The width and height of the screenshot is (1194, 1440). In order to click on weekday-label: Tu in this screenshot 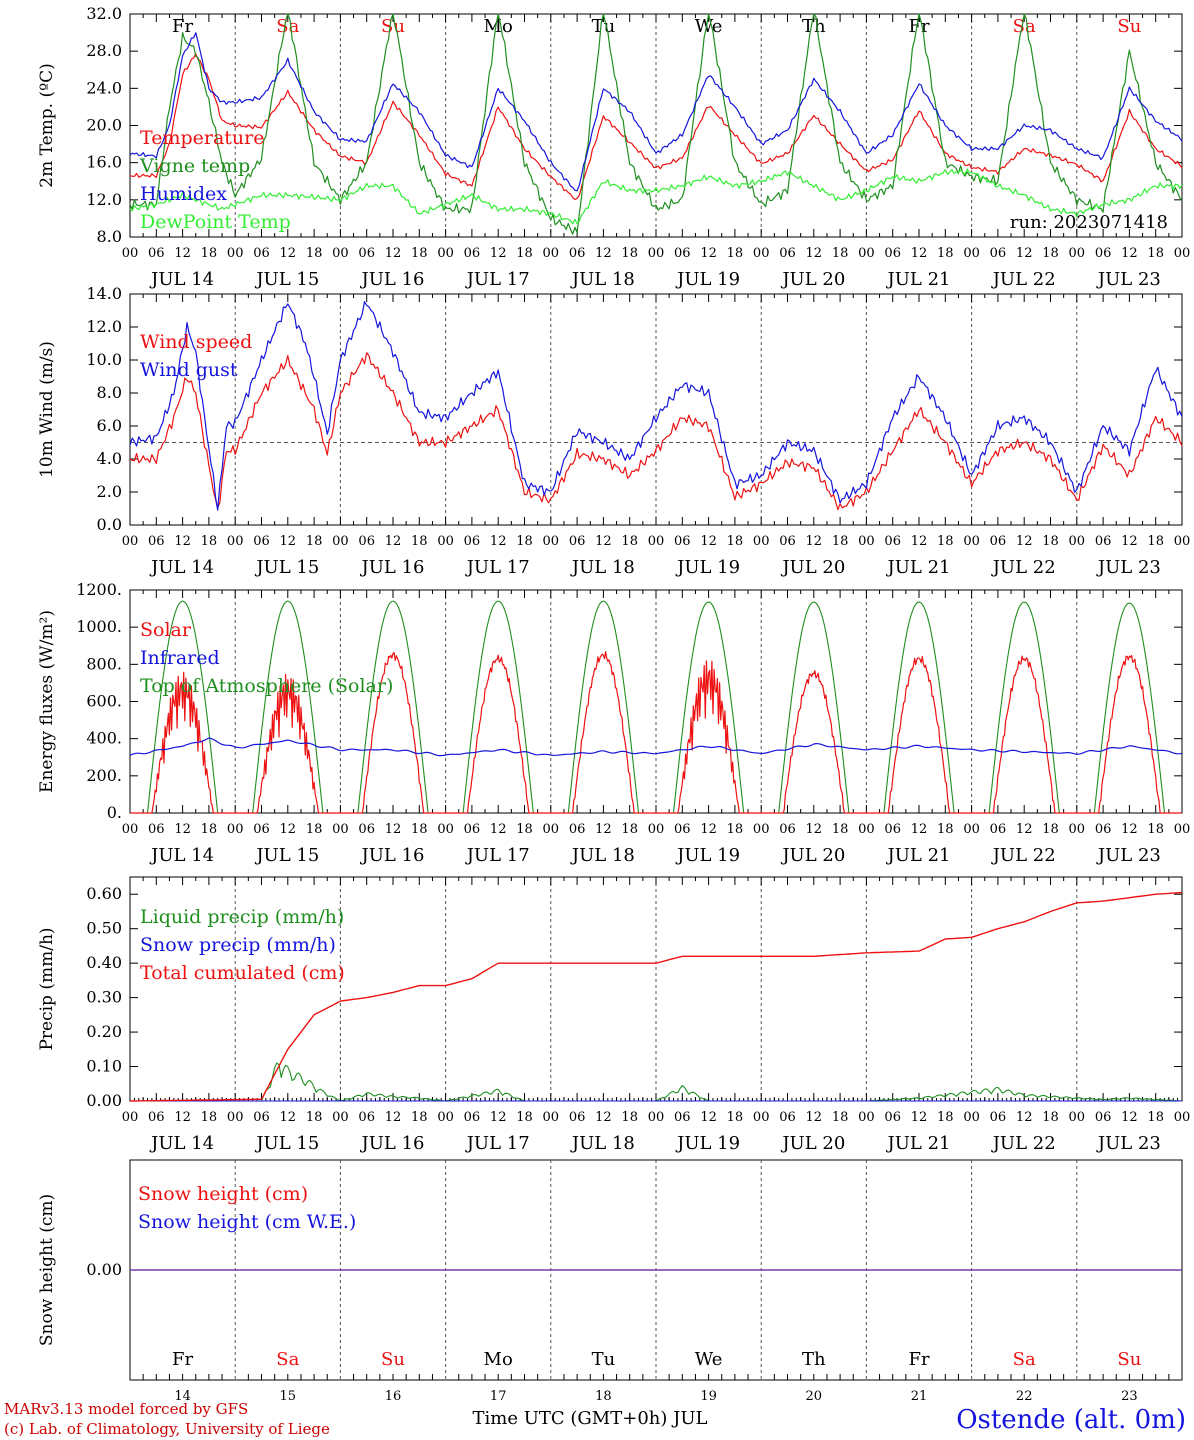, I will do `click(604, 26)`.